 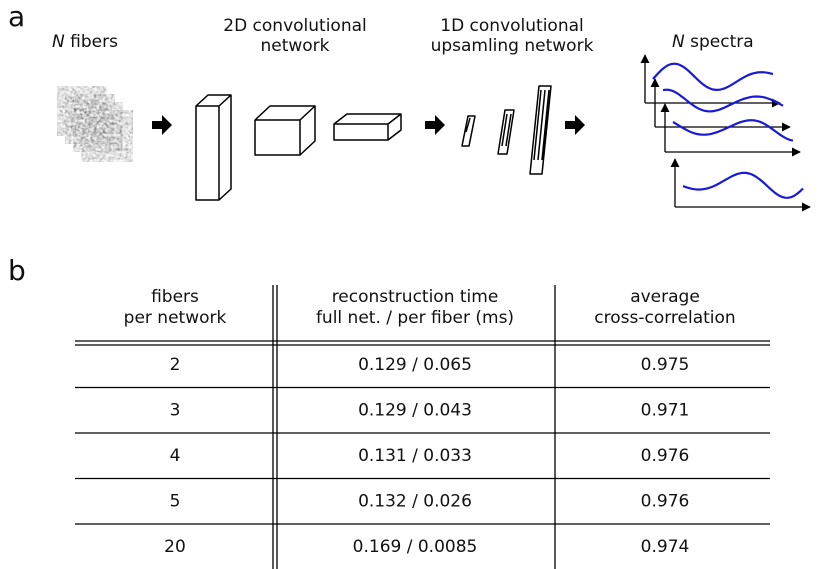 What do you see at coordinates (512, 26) in the screenshot?
I see `stage-label: 1D convolutional` at bounding box center [512, 26].